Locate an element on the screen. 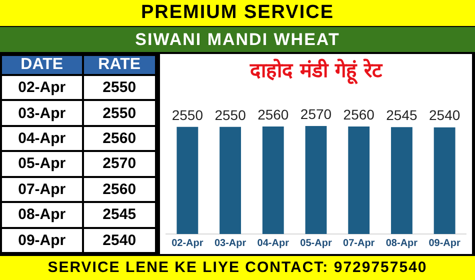  chart-title: दाहोद मंडी गेहूं रेट is located at coordinates (316, 70).